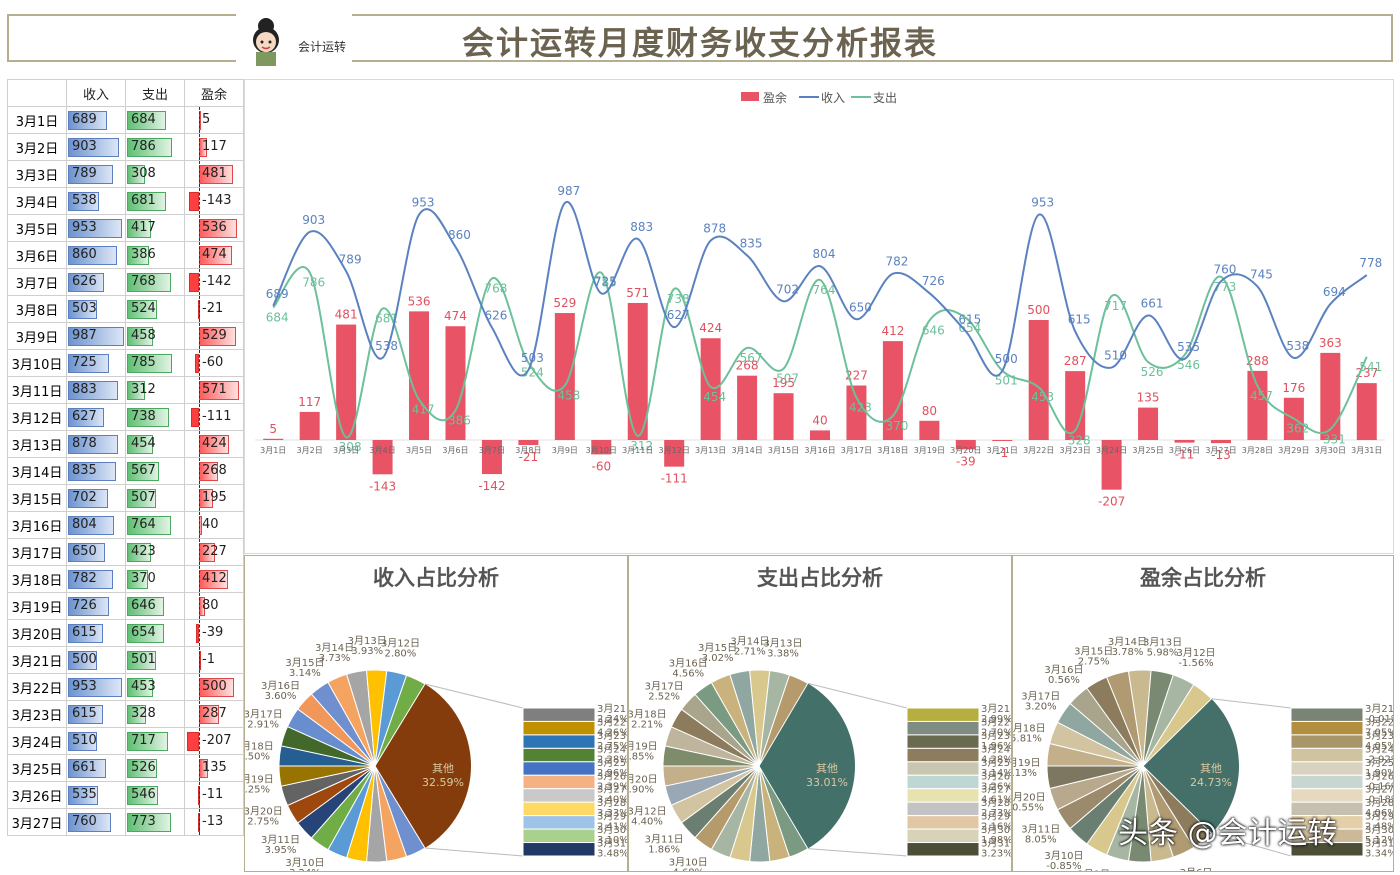 The height and width of the screenshot is (875, 1400). Describe the element at coordinates (637, 450) in the screenshot. I see `x-tick-label-11: 3月11日` at that location.